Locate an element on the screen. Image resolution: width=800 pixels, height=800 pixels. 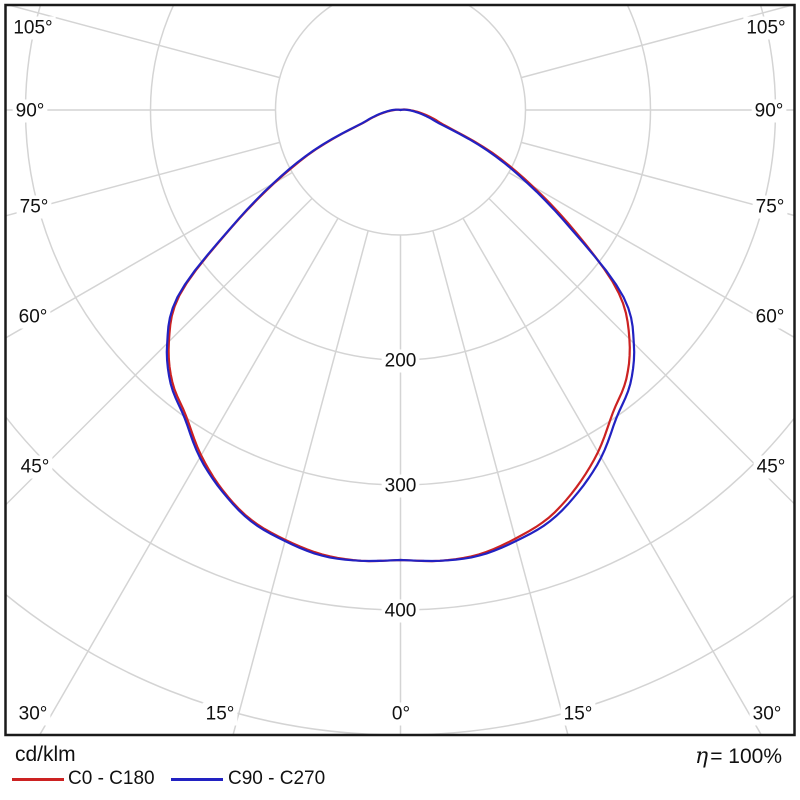
angle-label-left-90°: 90° is located at coordinates (30, 111).